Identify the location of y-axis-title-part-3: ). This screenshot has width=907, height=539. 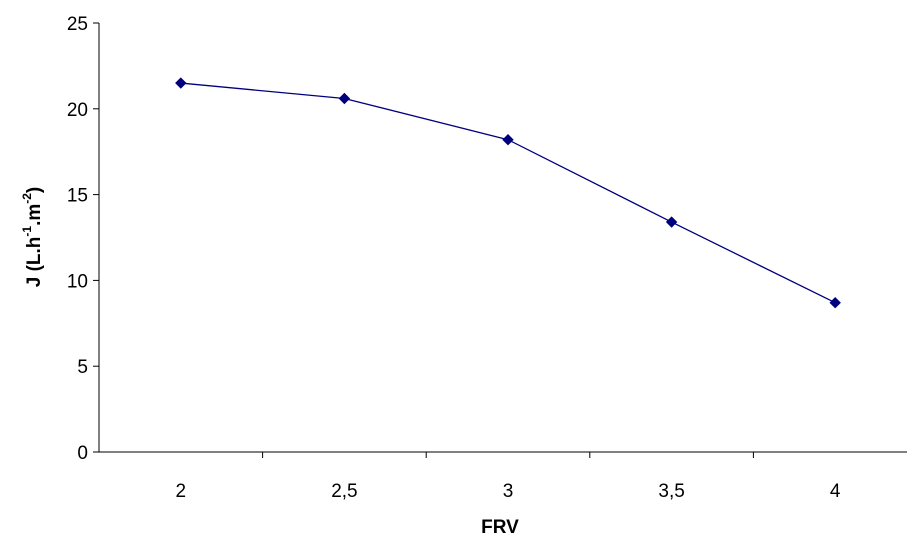
(34, 190).